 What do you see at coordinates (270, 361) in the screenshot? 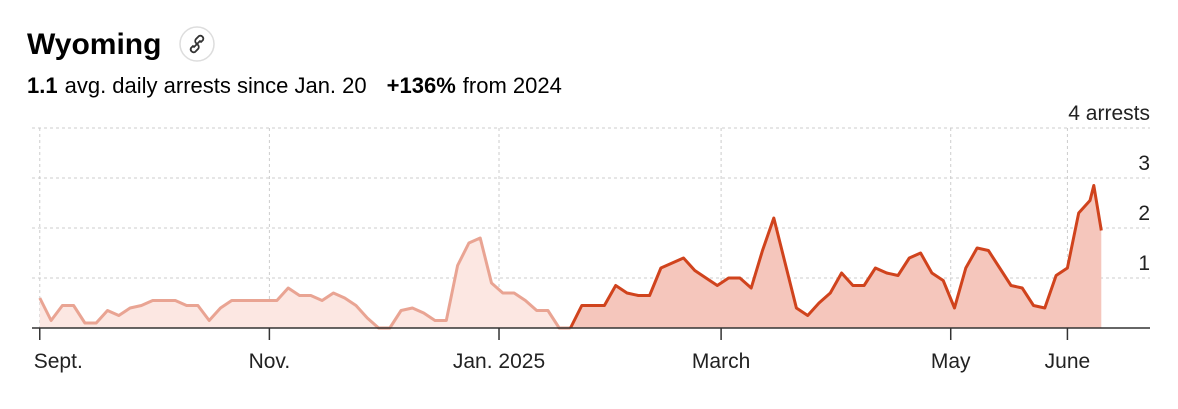
I see `x-tick-label: Nov.` at bounding box center [270, 361].